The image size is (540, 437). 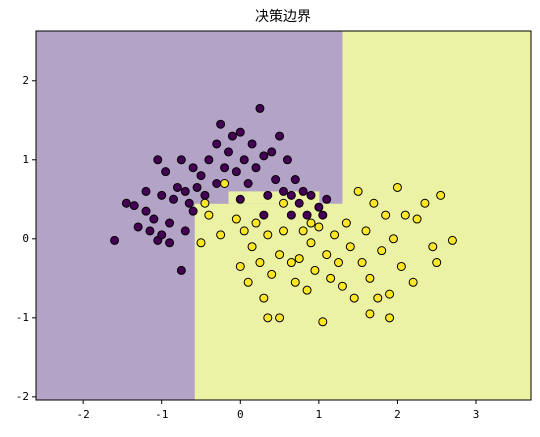 I want to click on y-tick-label: 1, so click(x=25, y=159).